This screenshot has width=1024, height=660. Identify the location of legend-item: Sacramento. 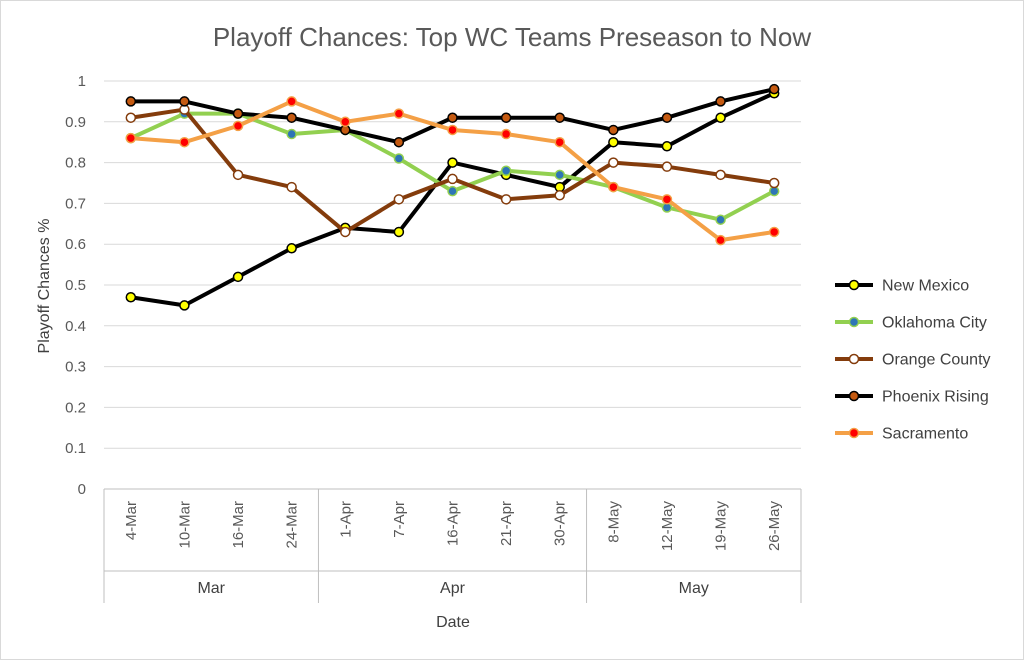
(901, 434).